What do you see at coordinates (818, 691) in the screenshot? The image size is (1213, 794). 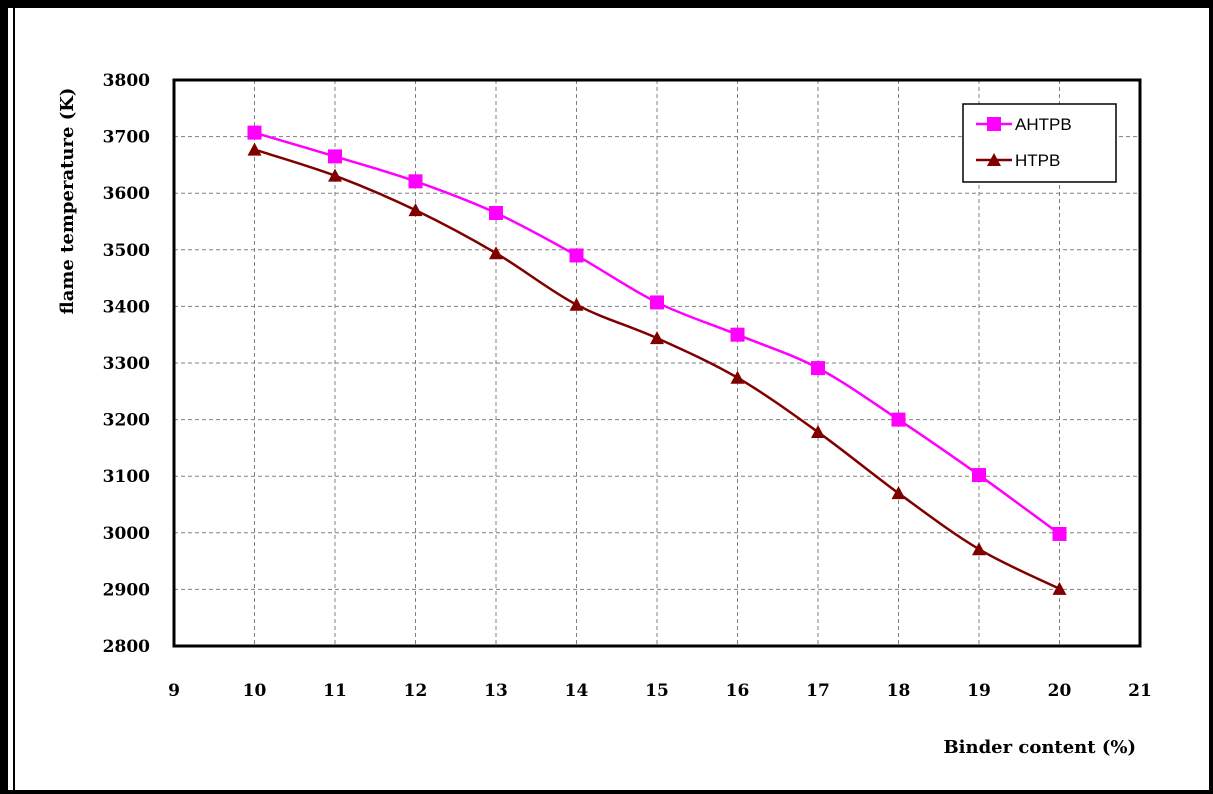 I see `x-tick-label: 17` at bounding box center [818, 691].